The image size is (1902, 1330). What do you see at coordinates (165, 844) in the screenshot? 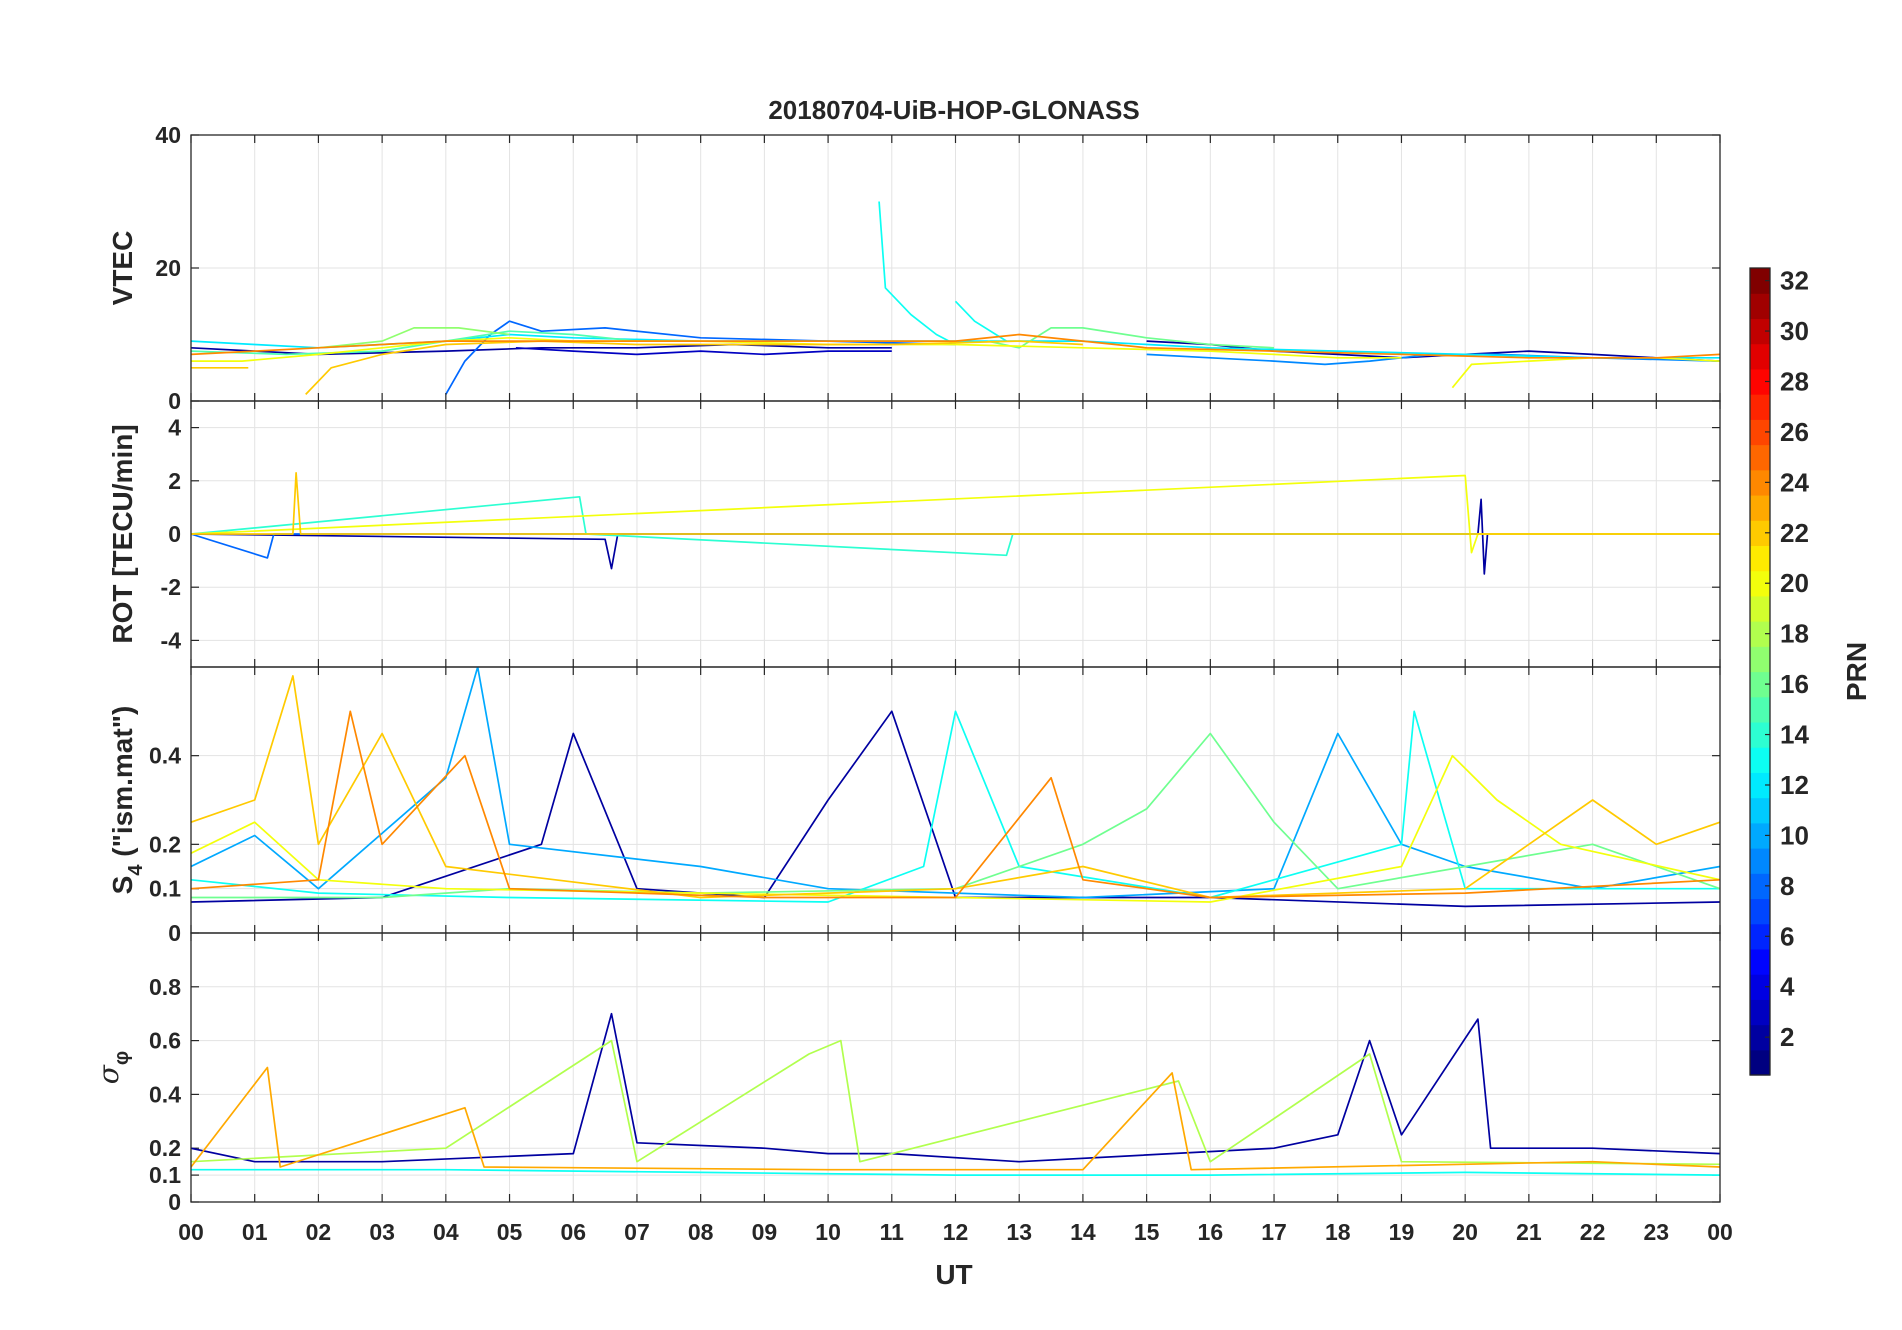
I see `y-tick-label: 0.2` at bounding box center [165, 844].